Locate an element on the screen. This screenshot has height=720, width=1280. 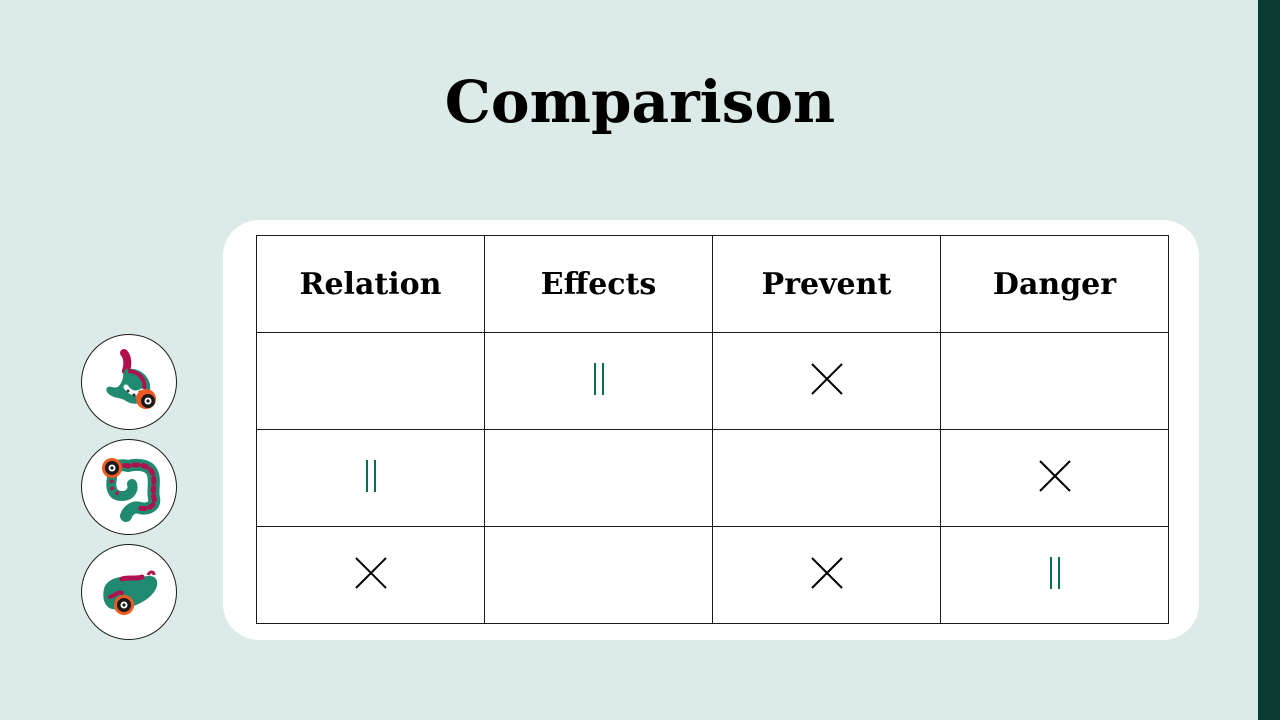
intestine-icon is located at coordinates (129, 487).